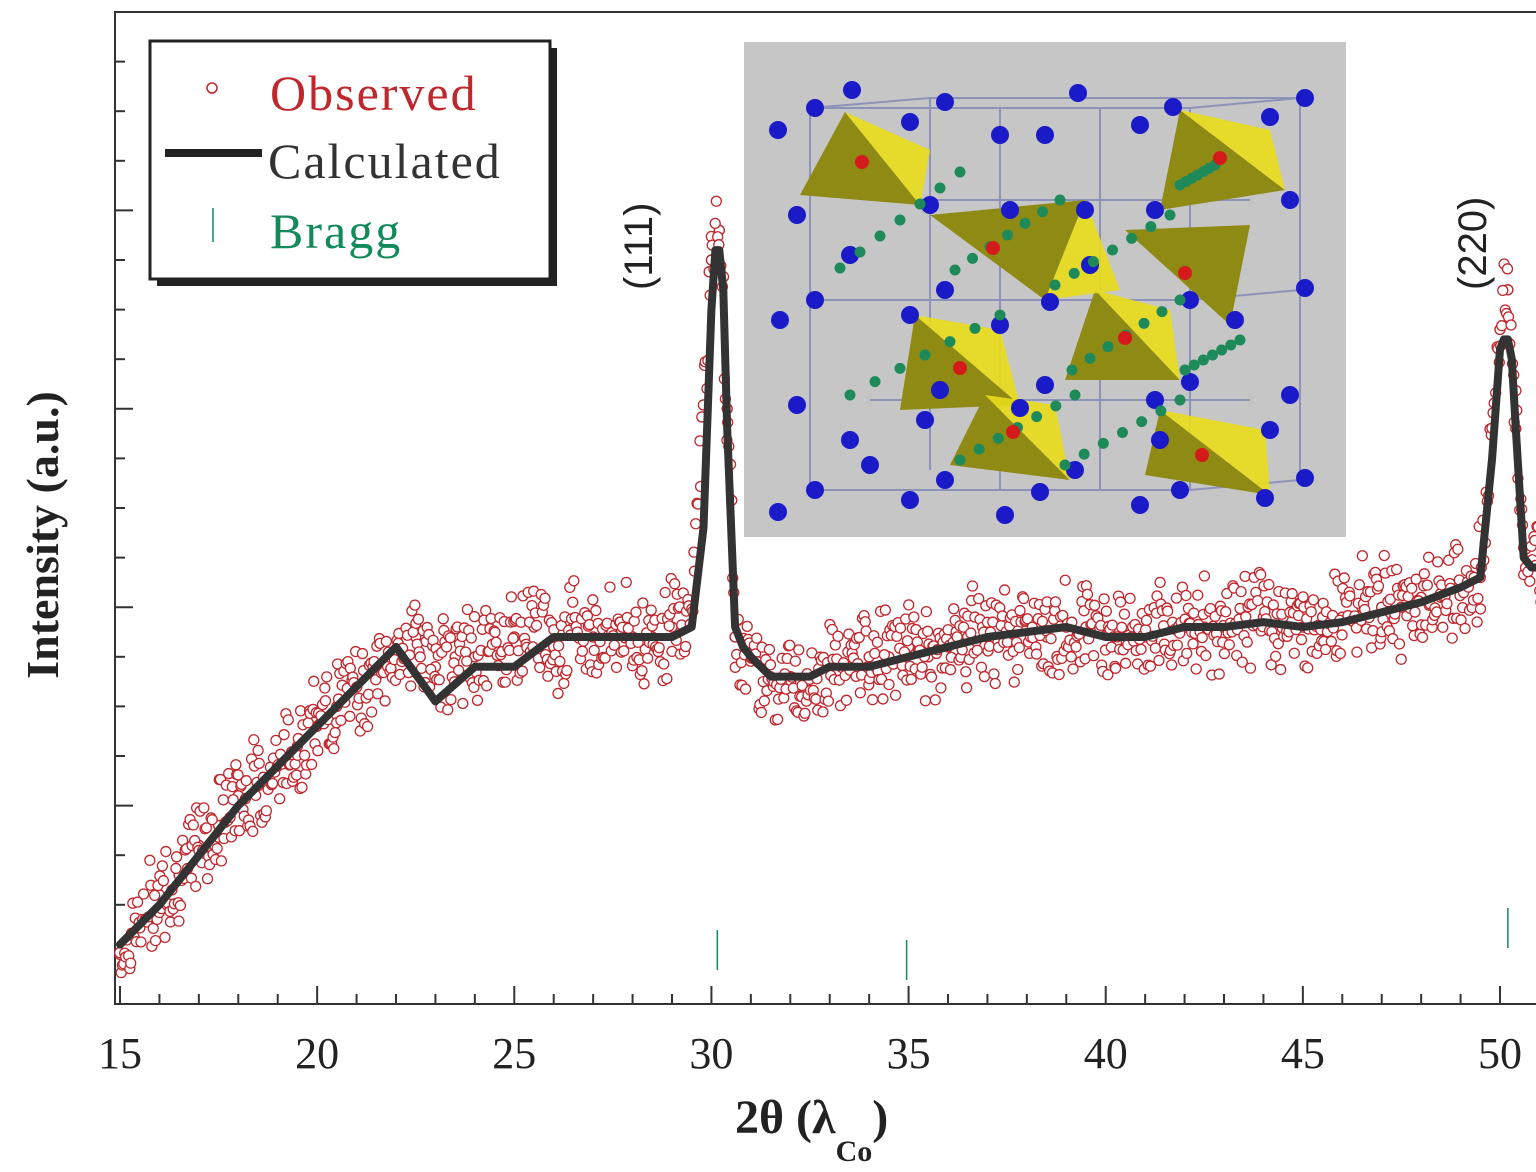 This screenshot has width=1536, height=1172. What do you see at coordinates (514, 1053) in the screenshot?
I see `x-tick-label: 25` at bounding box center [514, 1053].